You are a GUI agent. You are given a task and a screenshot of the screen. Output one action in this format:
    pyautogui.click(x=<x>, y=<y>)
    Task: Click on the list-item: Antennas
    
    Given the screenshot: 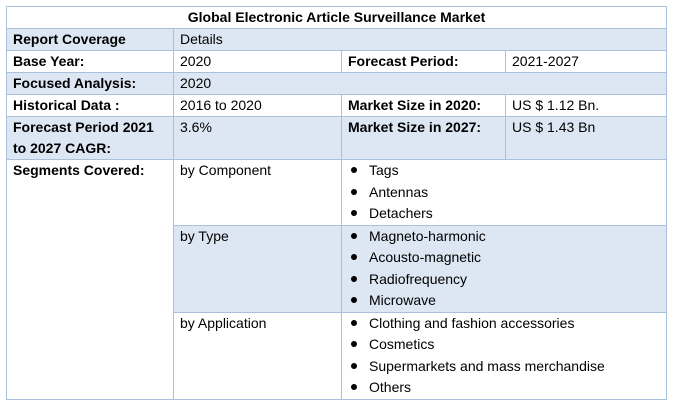 What is the action you would take?
    pyautogui.click(x=504, y=193)
    